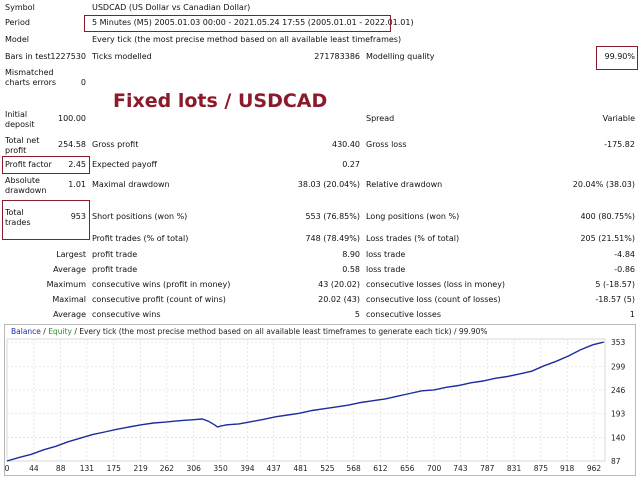 This screenshot has width=640, height=480. What do you see at coordinates (7, 468) in the screenshot?
I see `x-tick-label: 0` at bounding box center [7, 468].